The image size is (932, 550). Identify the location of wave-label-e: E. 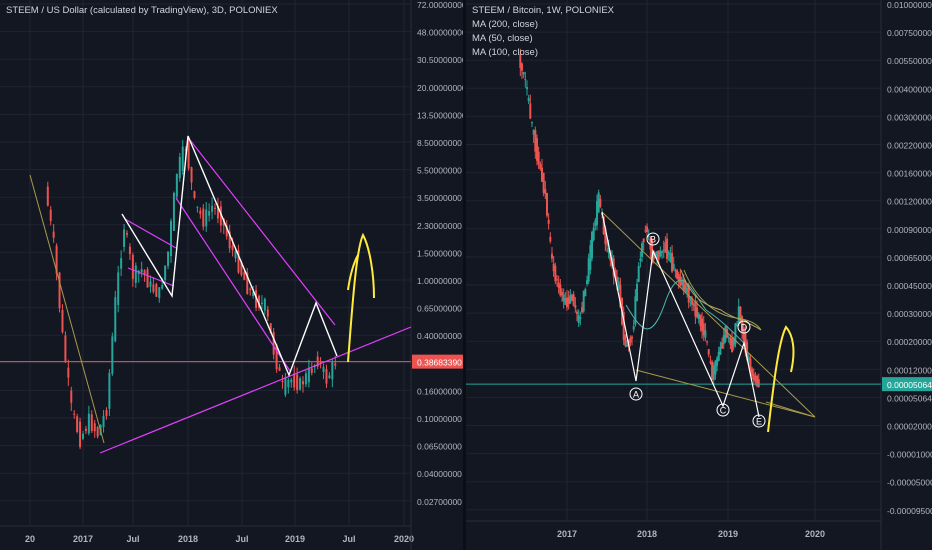
(759, 422).